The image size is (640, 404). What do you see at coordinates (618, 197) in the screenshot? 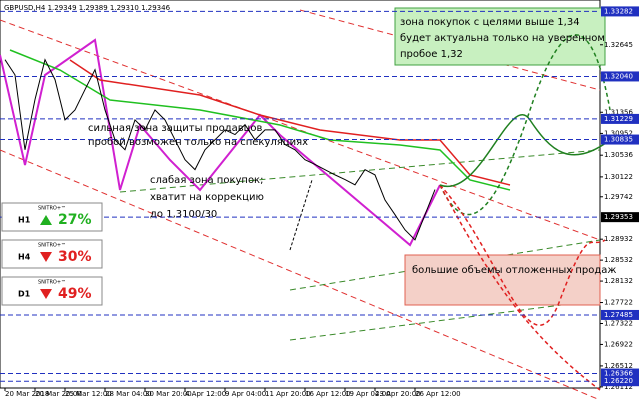
I see `y-tick-label: 1.29742` at bounding box center [618, 197].